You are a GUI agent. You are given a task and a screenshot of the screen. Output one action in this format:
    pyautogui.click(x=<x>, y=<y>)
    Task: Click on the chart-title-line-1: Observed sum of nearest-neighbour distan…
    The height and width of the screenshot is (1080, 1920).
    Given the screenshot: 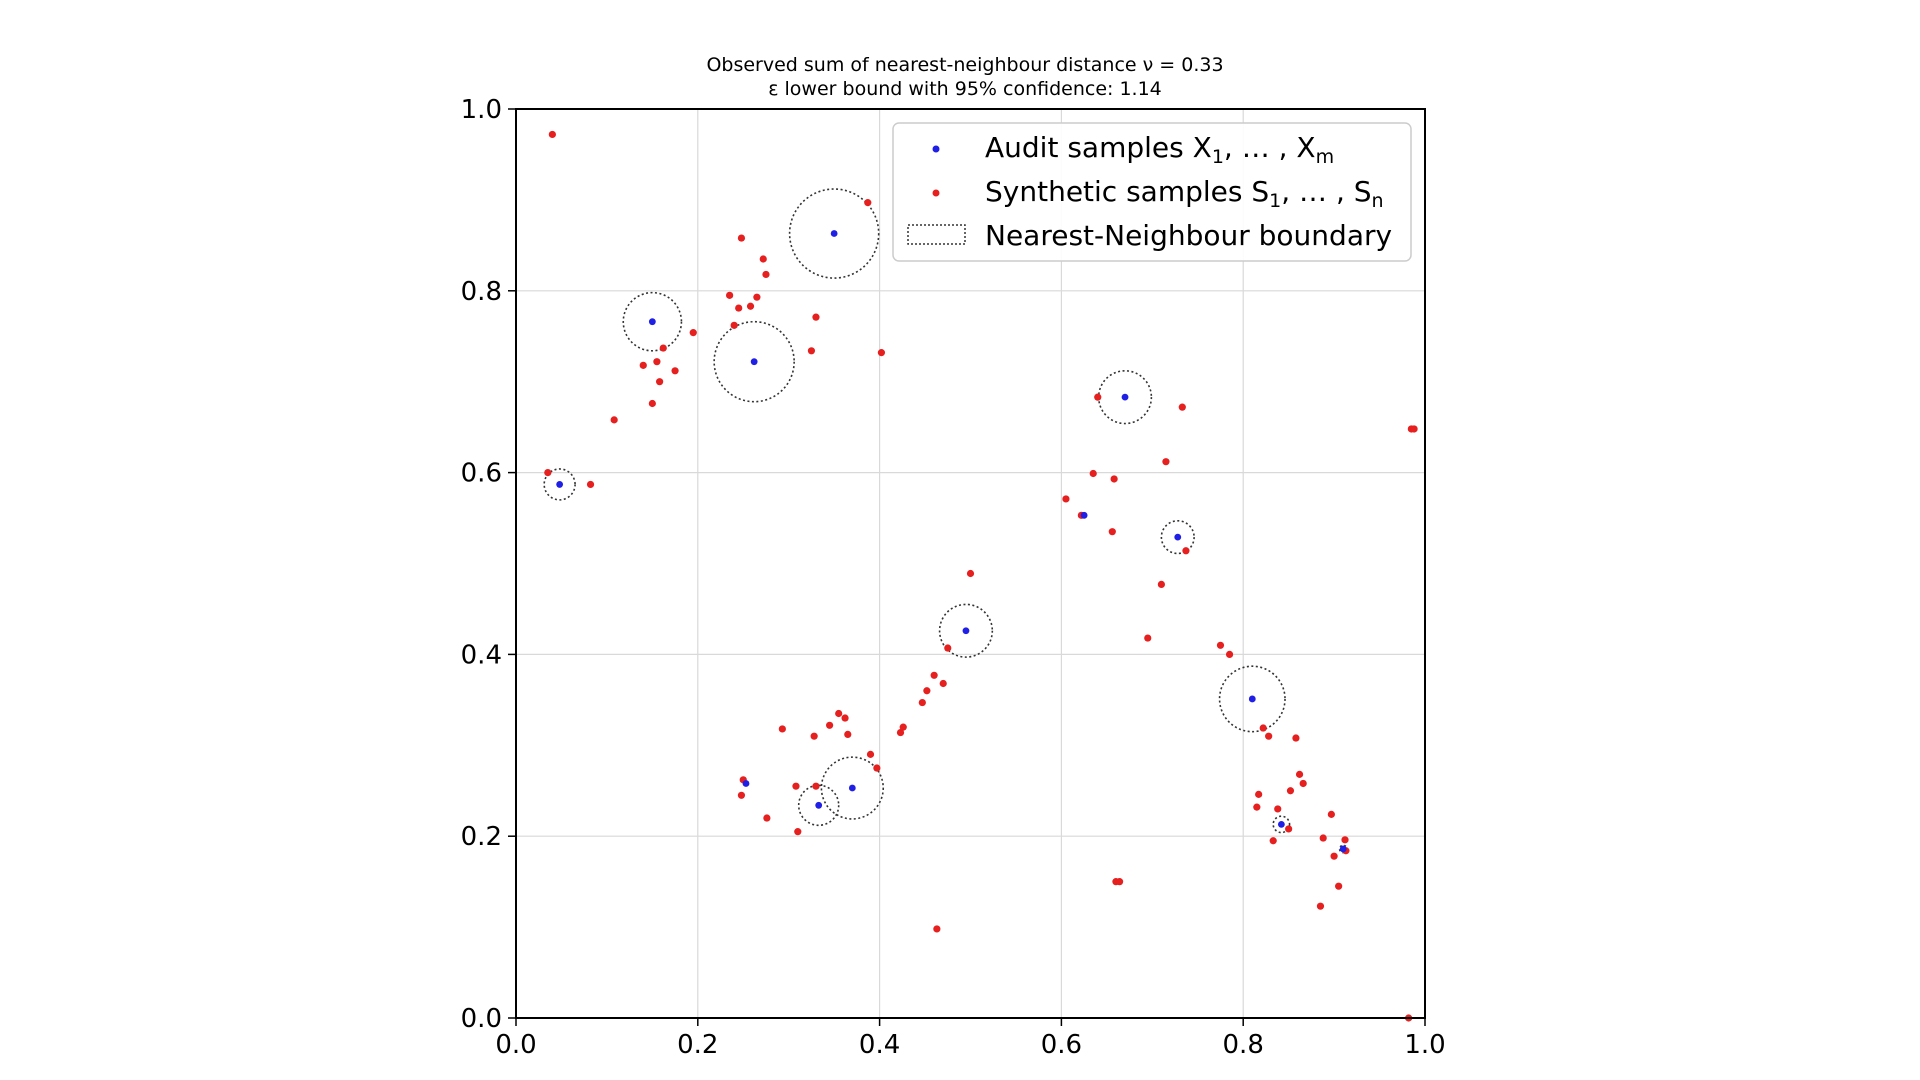 What is the action you would take?
    pyautogui.click(x=964, y=65)
    